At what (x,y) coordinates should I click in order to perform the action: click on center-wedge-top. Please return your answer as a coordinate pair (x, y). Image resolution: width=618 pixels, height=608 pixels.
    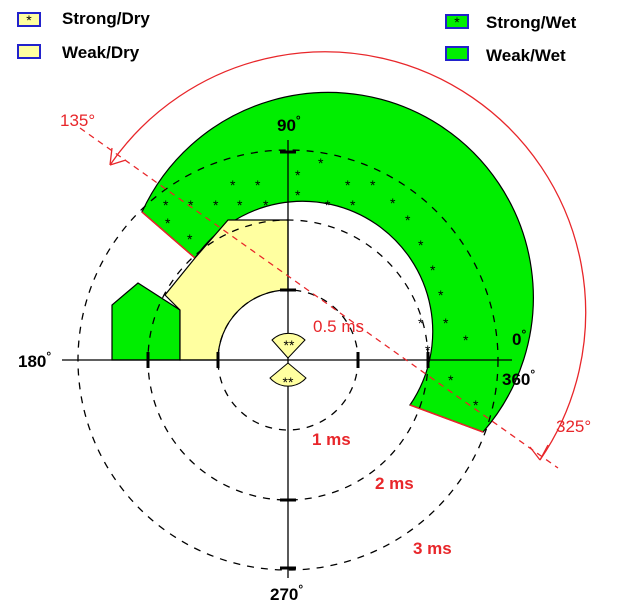
    Looking at the image, I should click on (288, 346).